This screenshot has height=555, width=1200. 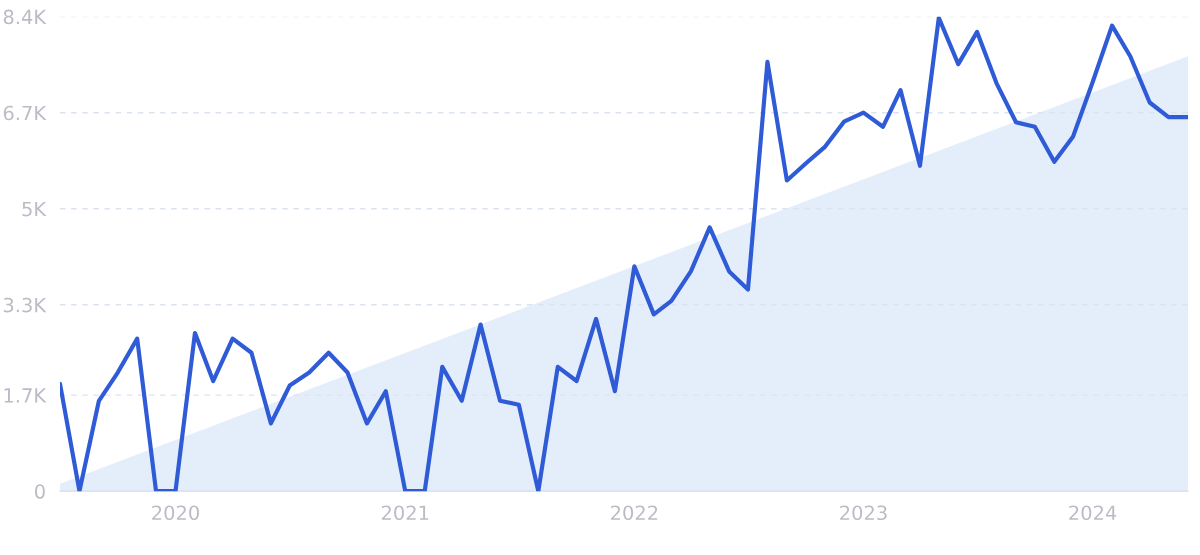 I want to click on x-tick-label: 2024, so click(x=1093, y=513).